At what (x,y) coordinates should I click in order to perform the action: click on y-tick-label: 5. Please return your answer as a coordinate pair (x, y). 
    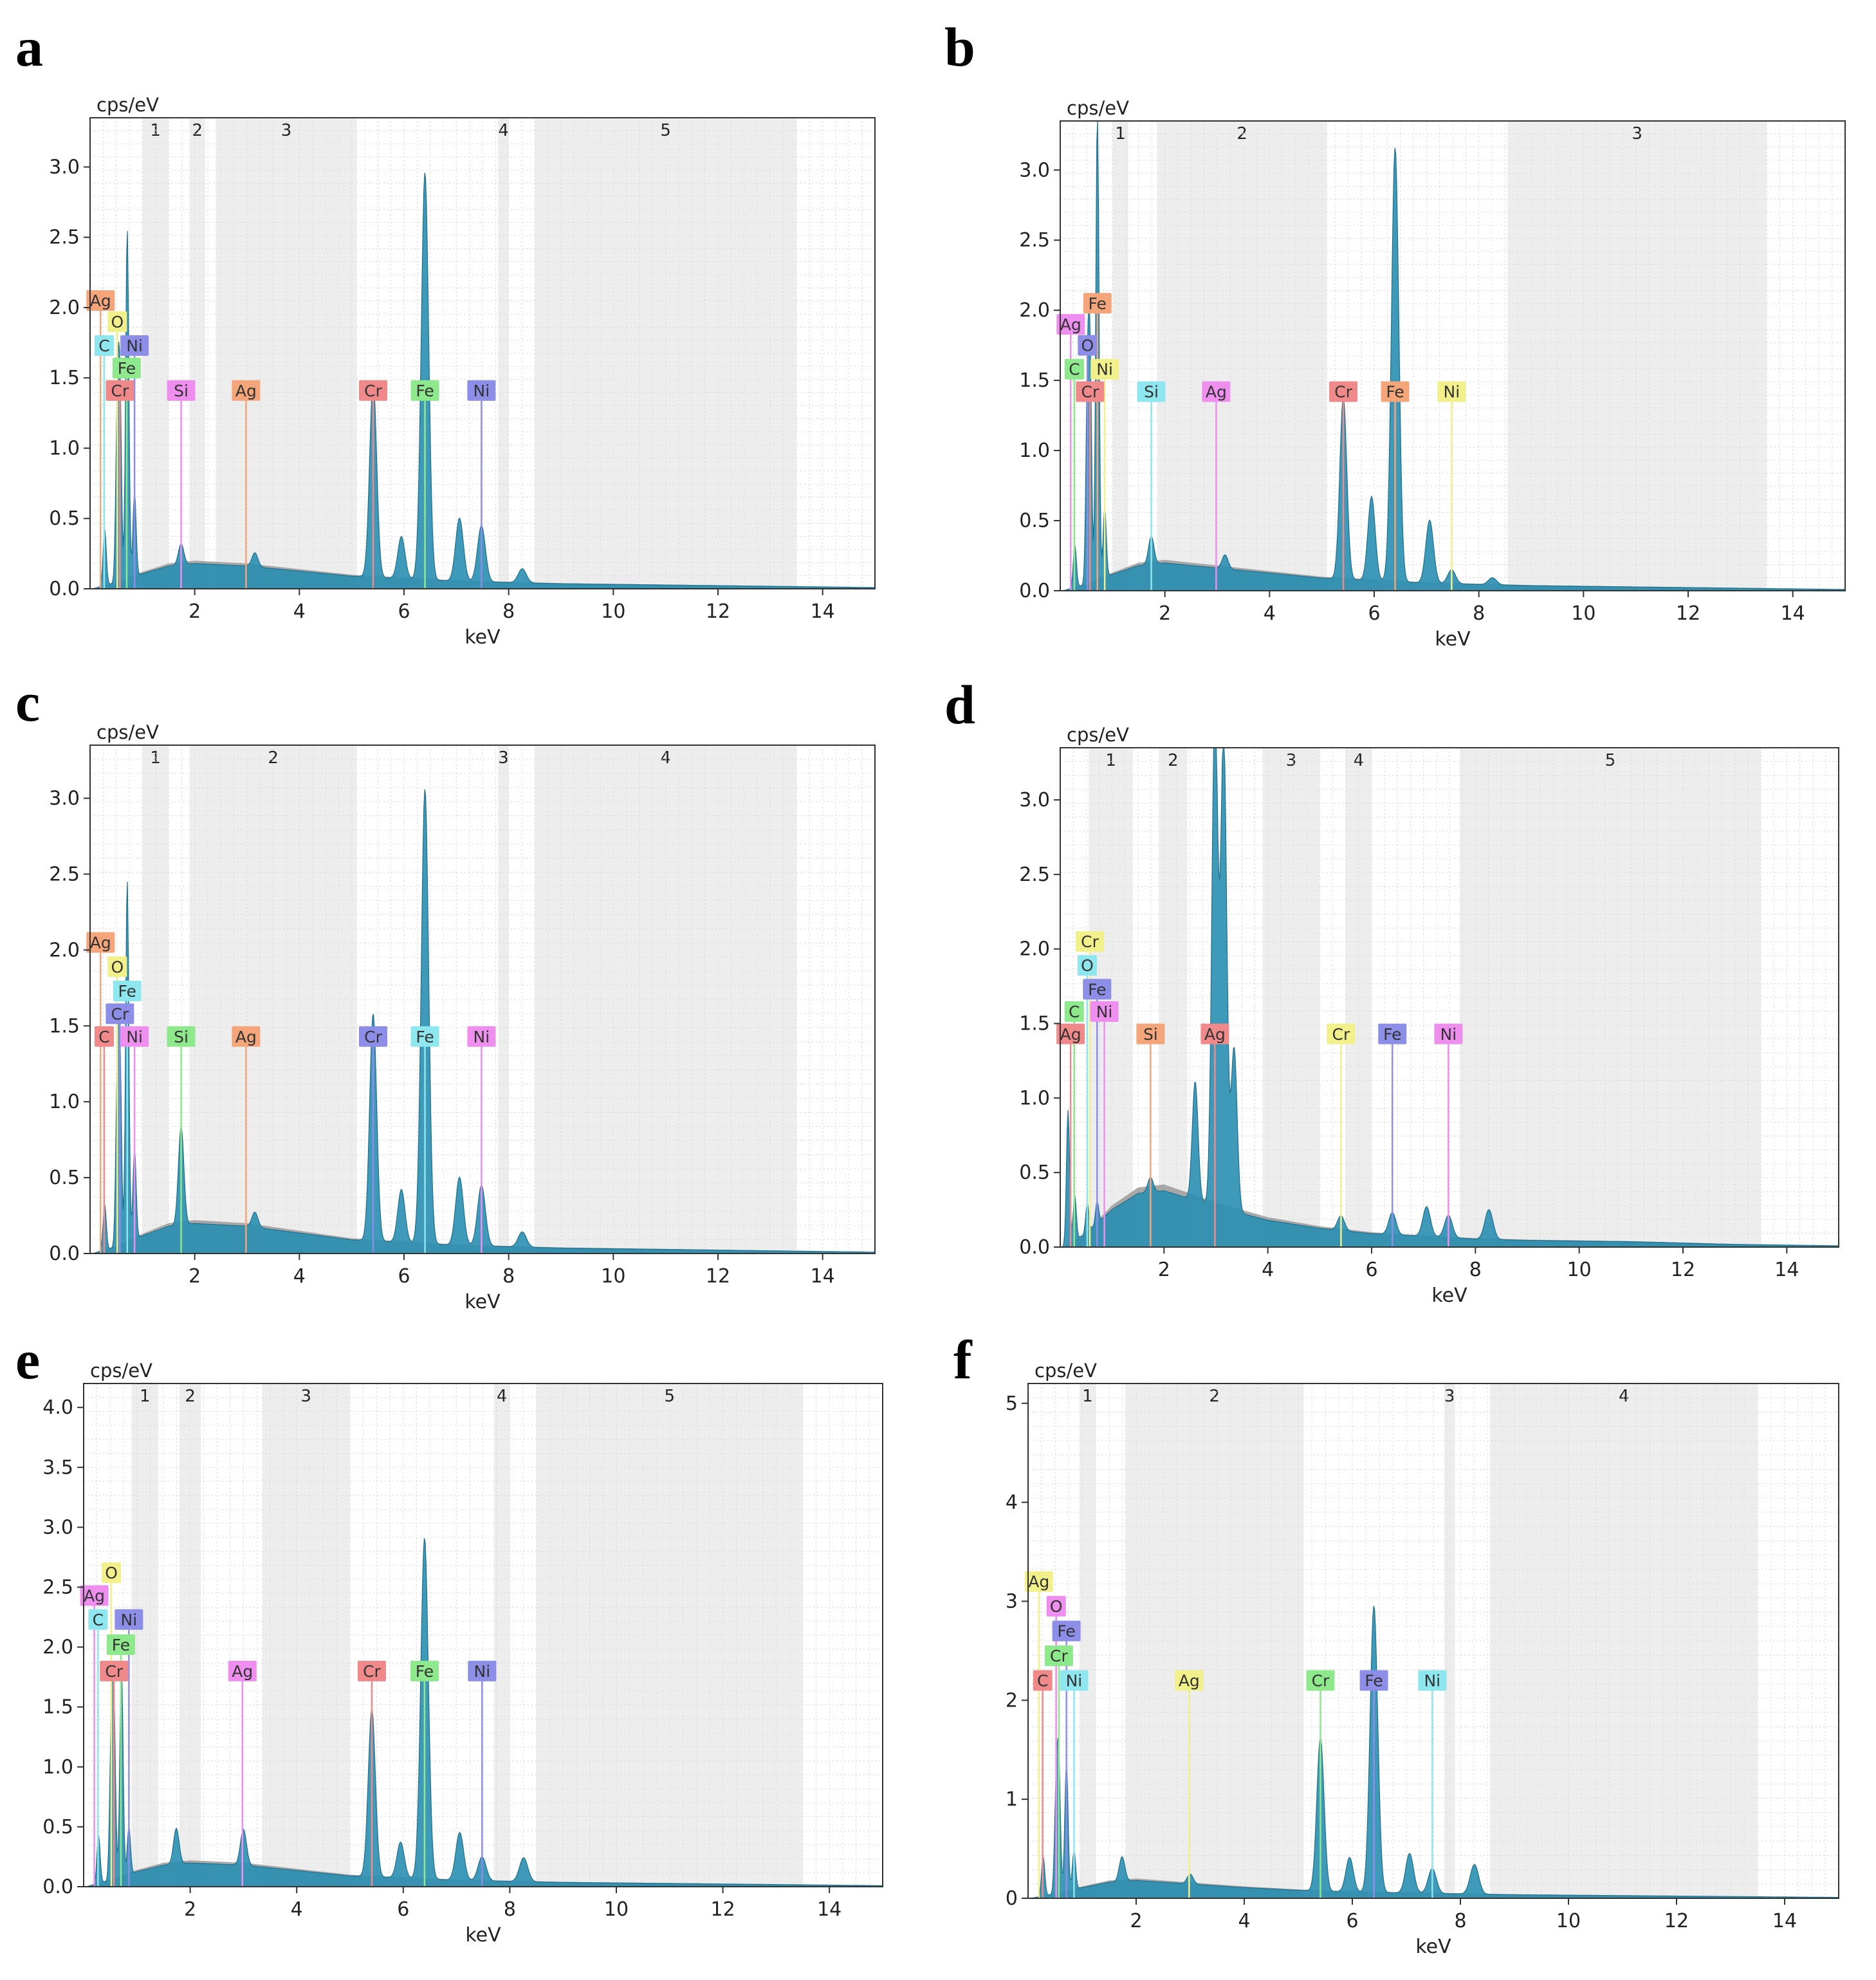
    Looking at the image, I should click on (1012, 1403).